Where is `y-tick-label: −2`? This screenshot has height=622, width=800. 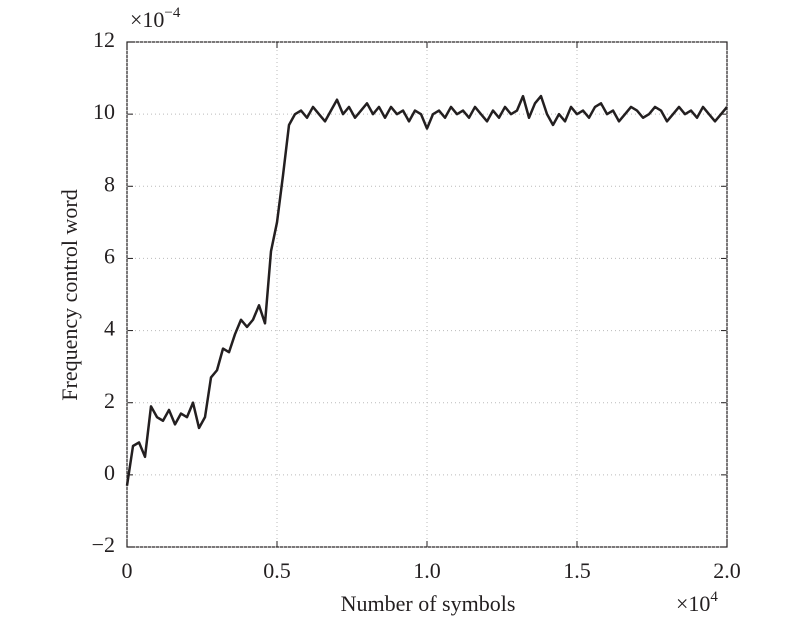 y-tick-label: −2 is located at coordinates (103, 544).